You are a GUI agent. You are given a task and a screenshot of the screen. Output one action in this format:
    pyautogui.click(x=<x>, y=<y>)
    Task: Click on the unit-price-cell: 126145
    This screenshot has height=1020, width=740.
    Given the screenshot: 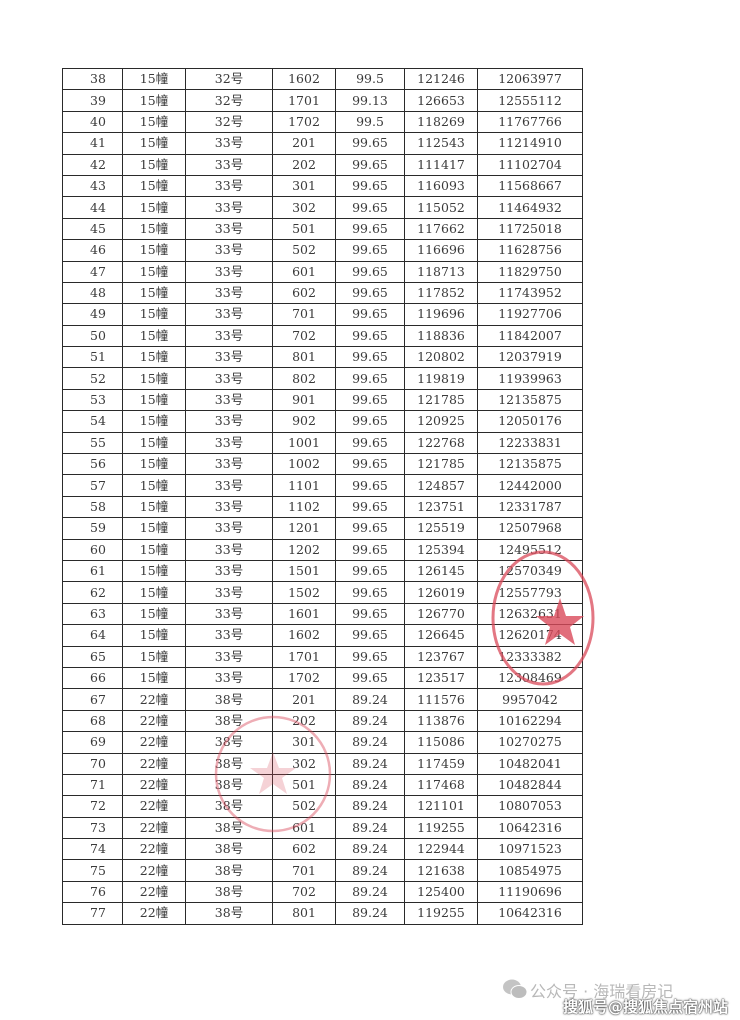 What is the action you would take?
    pyautogui.click(x=441, y=571)
    